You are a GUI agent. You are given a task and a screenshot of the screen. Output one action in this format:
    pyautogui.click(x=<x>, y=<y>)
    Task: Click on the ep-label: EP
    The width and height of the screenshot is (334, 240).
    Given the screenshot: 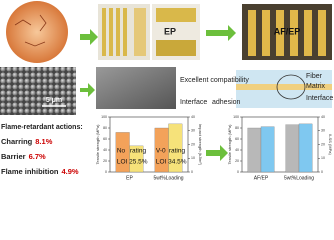 What is the action you would take?
    pyautogui.click(x=170, y=31)
    